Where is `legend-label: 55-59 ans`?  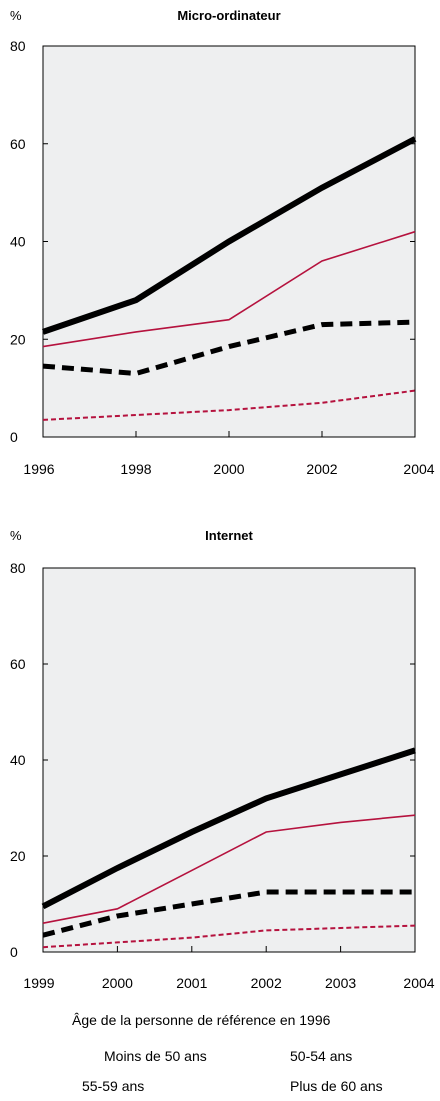 legend-label: 55-59 ans is located at coordinates (113, 1086).